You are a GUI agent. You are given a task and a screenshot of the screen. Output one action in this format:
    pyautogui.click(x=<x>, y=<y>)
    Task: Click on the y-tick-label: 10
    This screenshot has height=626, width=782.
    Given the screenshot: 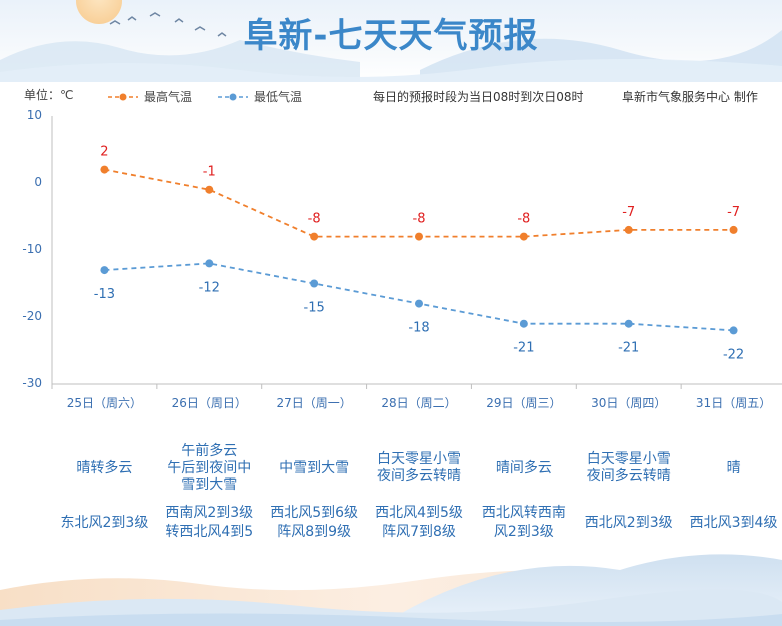 What is the action you would take?
    pyautogui.click(x=34, y=115)
    